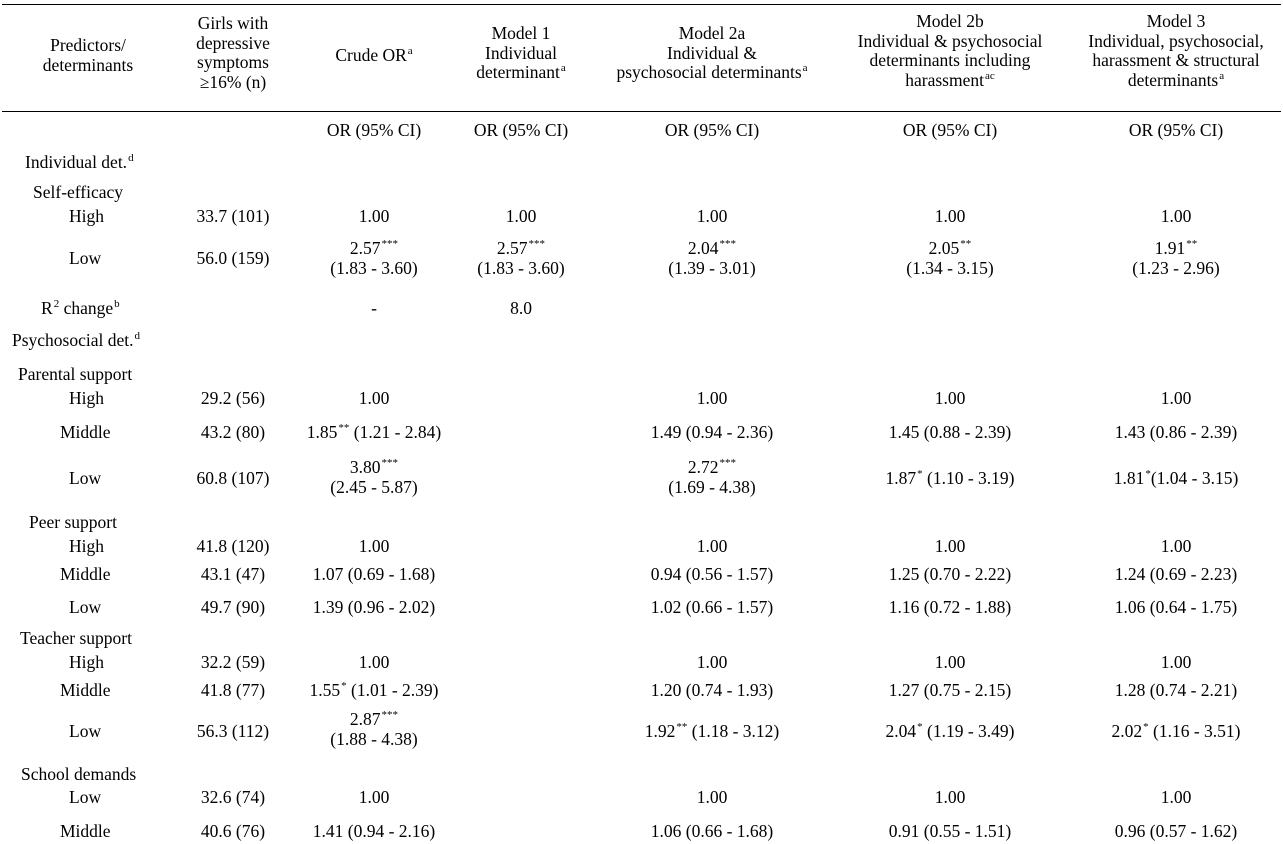 The width and height of the screenshot is (1283, 844). I want to click on m3-cell: 2.02* (1.16 - 3.51), so click(1176, 731).